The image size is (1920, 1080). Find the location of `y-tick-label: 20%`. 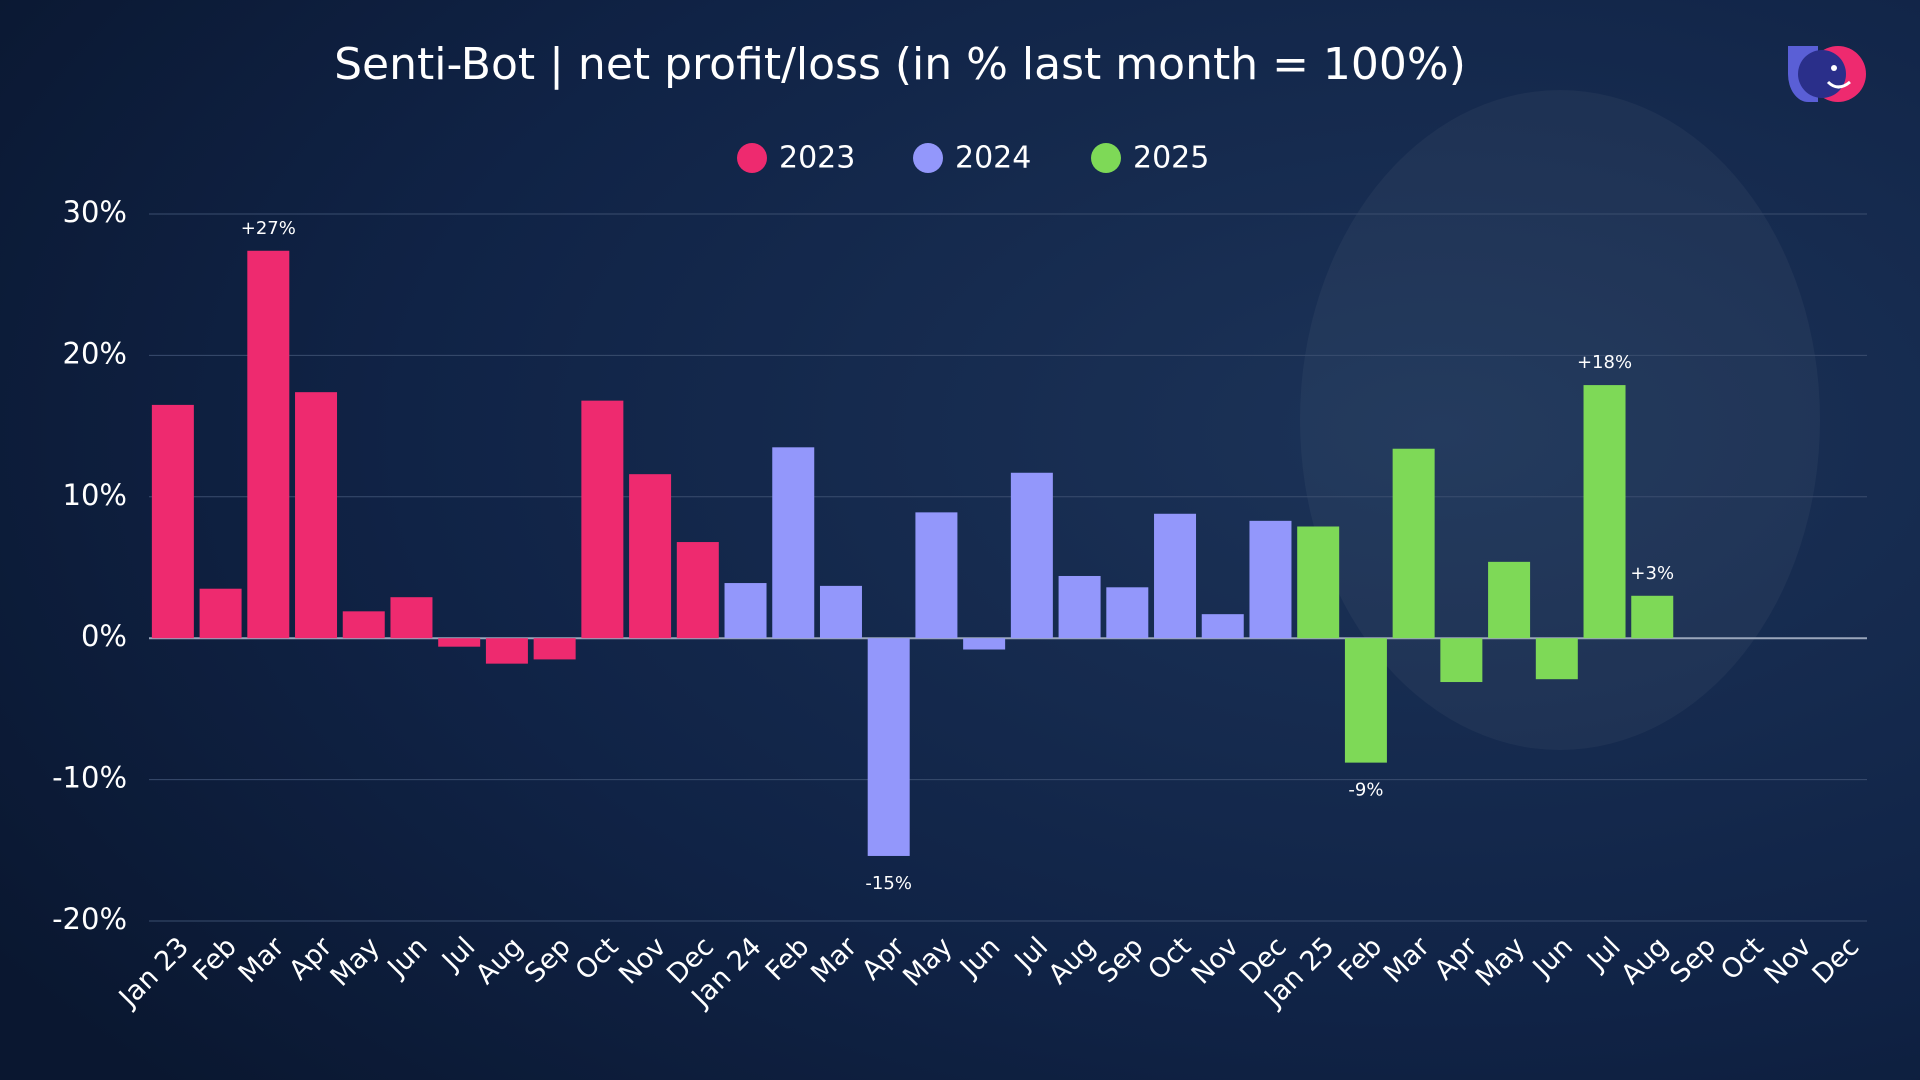

y-tick-label: 20% is located at coordinates (95, 353).